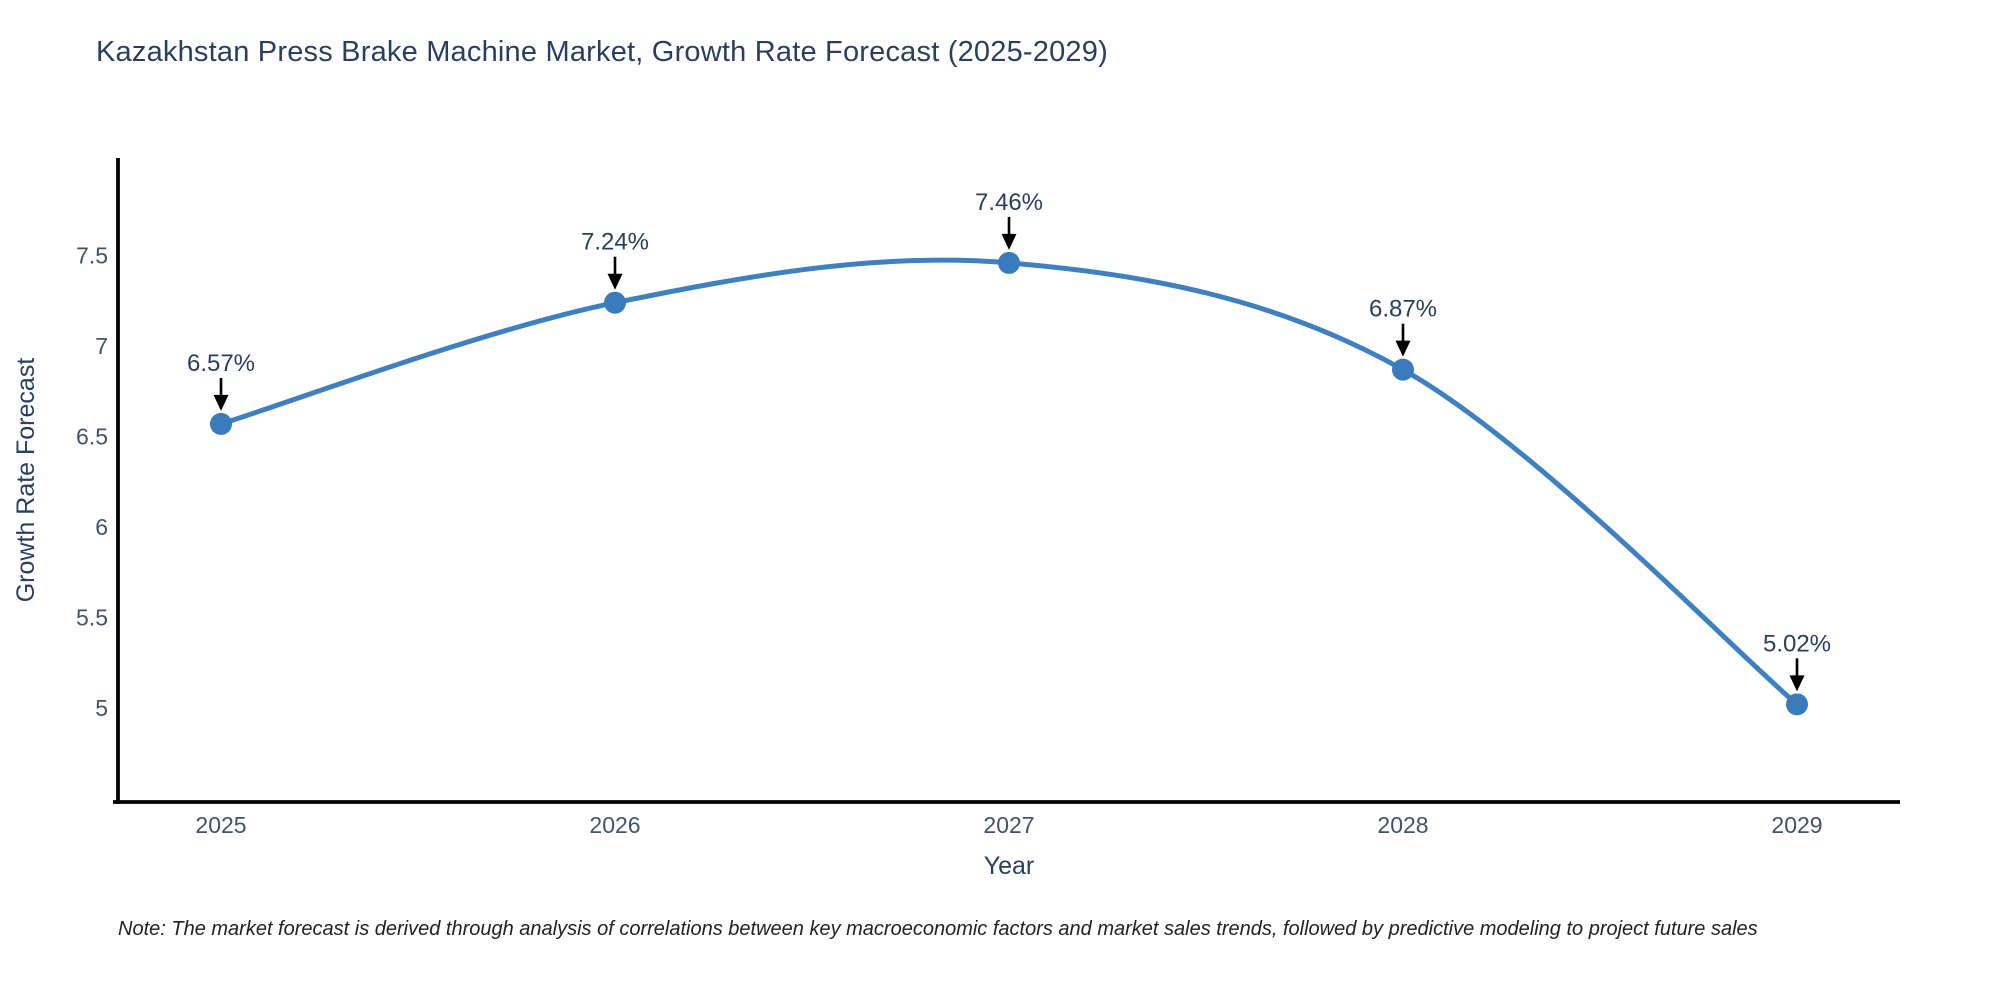 This screenshot has height=1000, width=2000. What do you see at coordinates (1009, 202) in the screenshot?
I see `point-value-label: 7.46%` at bounding box center [1009, 202].